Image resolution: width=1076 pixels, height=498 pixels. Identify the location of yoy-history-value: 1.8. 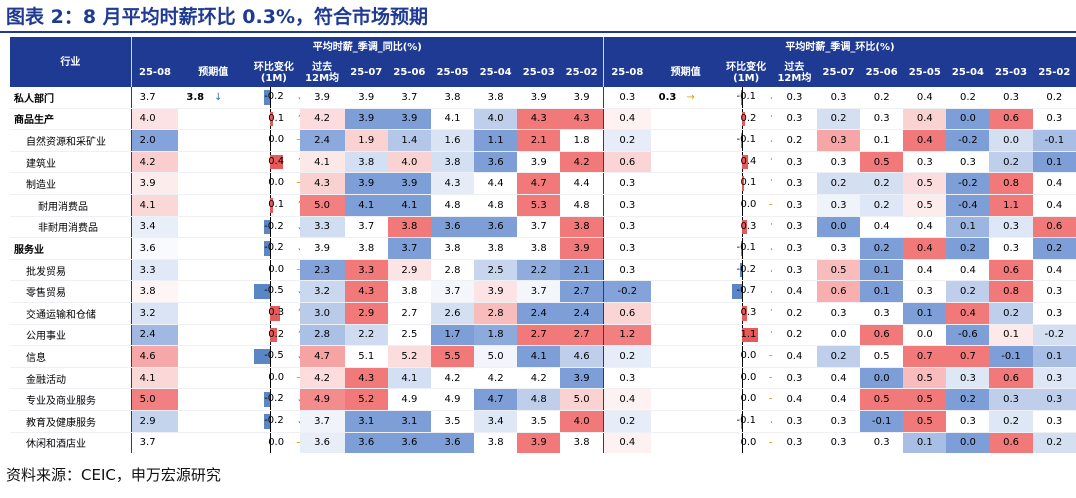
(496, 335).